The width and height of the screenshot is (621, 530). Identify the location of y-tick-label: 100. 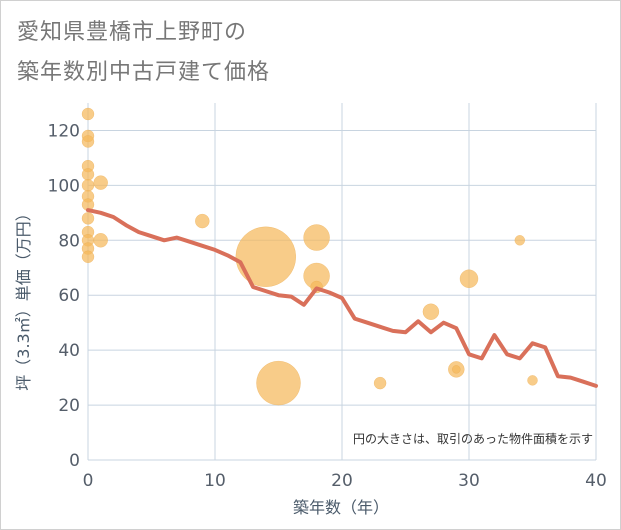
(64, 186).